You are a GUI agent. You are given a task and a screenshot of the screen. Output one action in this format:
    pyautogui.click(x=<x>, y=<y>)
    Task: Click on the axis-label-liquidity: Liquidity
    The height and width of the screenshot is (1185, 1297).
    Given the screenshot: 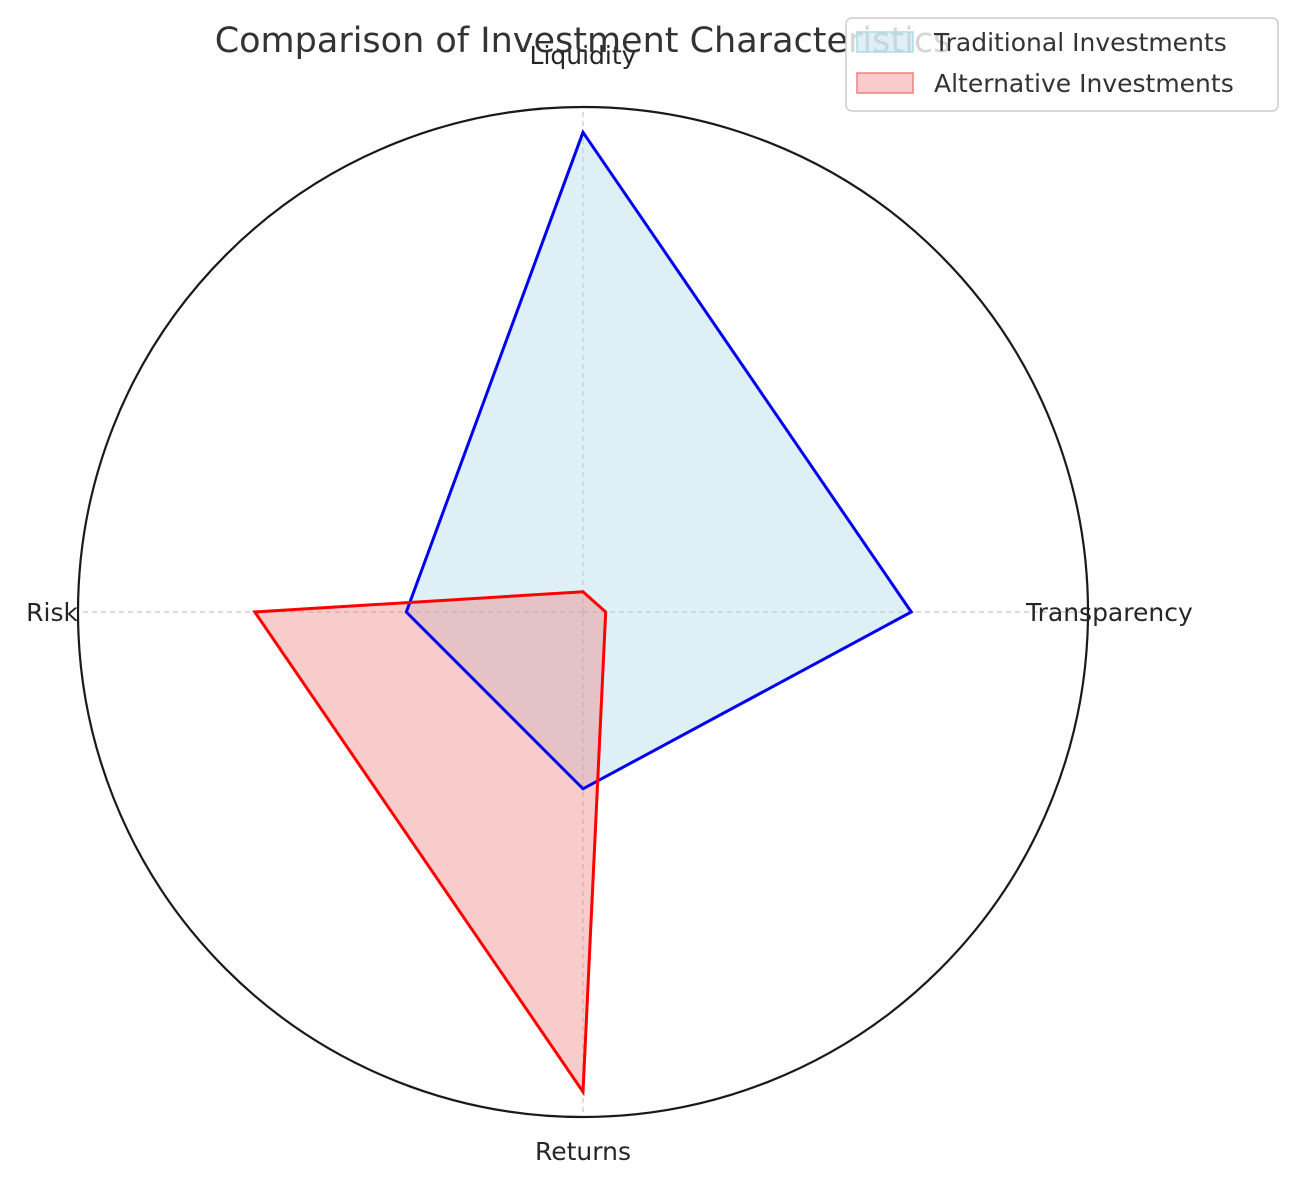 What is the action you would take?
    pyautogui.click(x=583, y=55)
    